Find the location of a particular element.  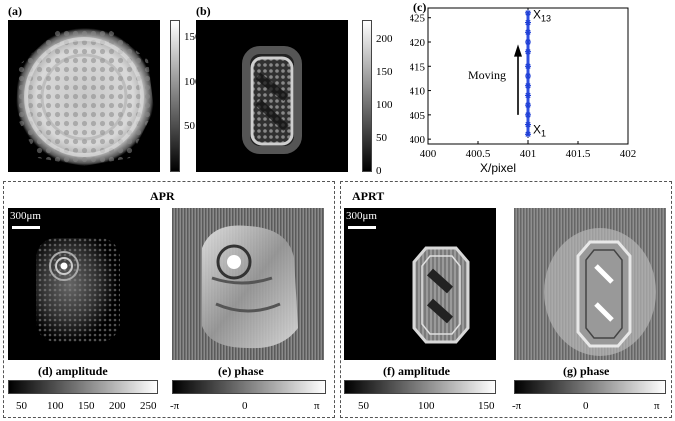

intensity-image-a is located at coordinates (84, 96).